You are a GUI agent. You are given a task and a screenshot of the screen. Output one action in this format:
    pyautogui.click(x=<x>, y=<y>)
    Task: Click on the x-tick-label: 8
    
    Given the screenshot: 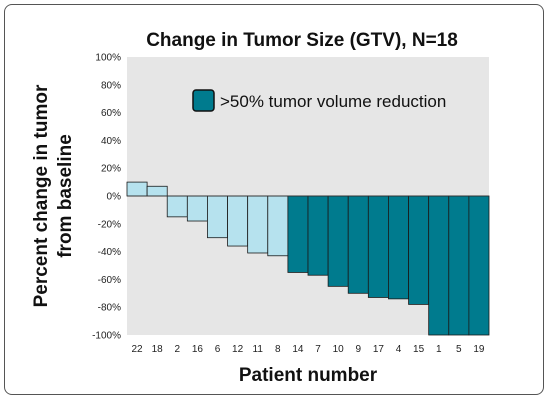 What is the action you would take?
    pyautogui.click(x=278, y=349)
    